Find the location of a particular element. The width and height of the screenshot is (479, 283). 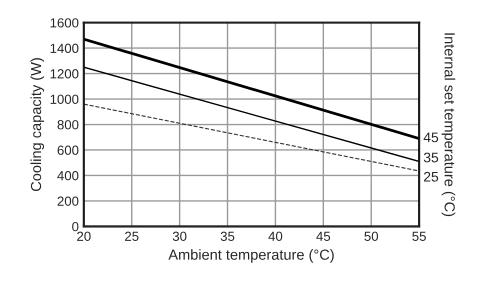

y-axis-title: Cooling capacity (W) is located at coordinates (37, 125).